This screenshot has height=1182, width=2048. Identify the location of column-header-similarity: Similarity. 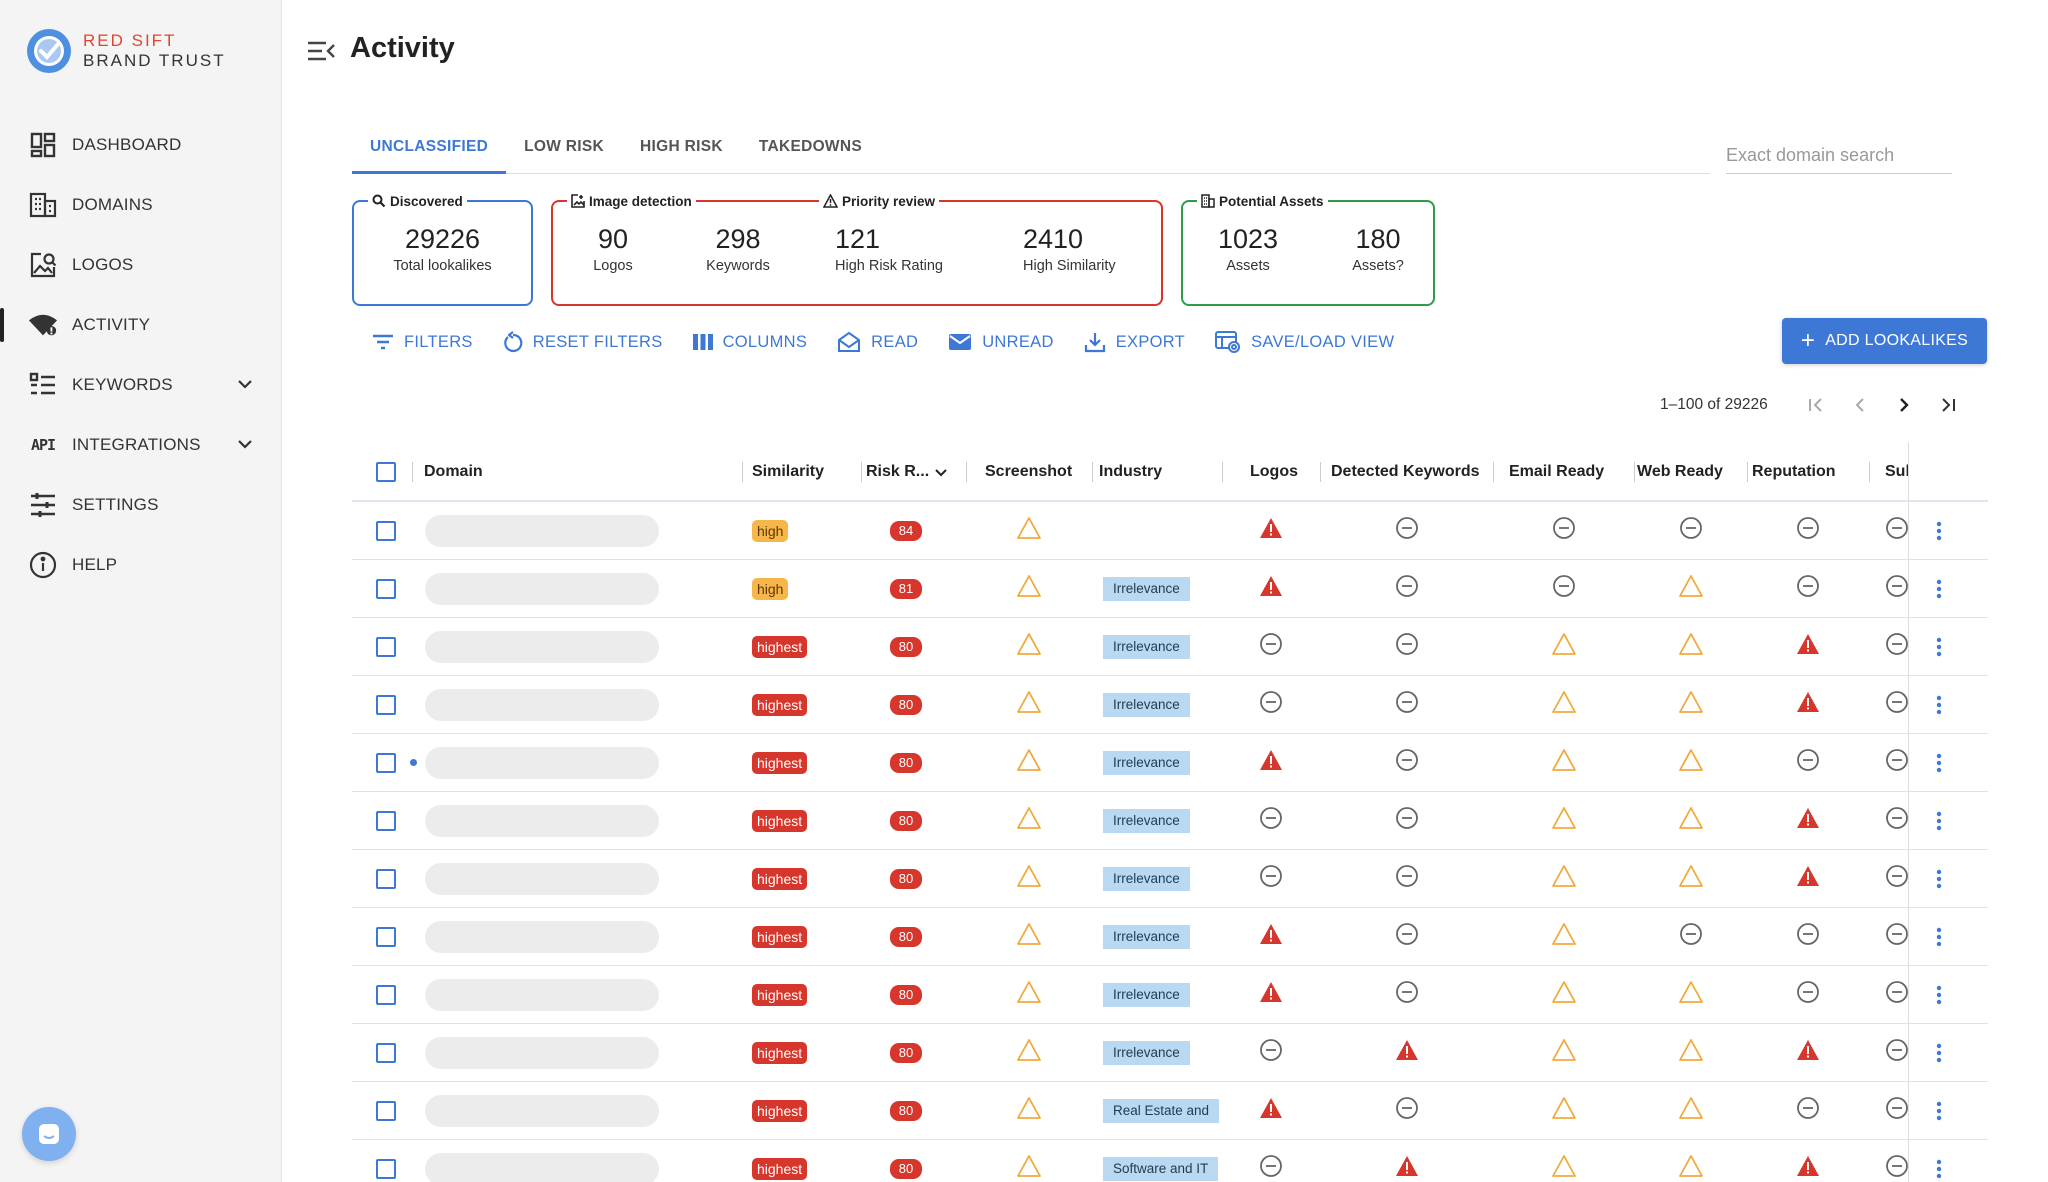
(788, 471).